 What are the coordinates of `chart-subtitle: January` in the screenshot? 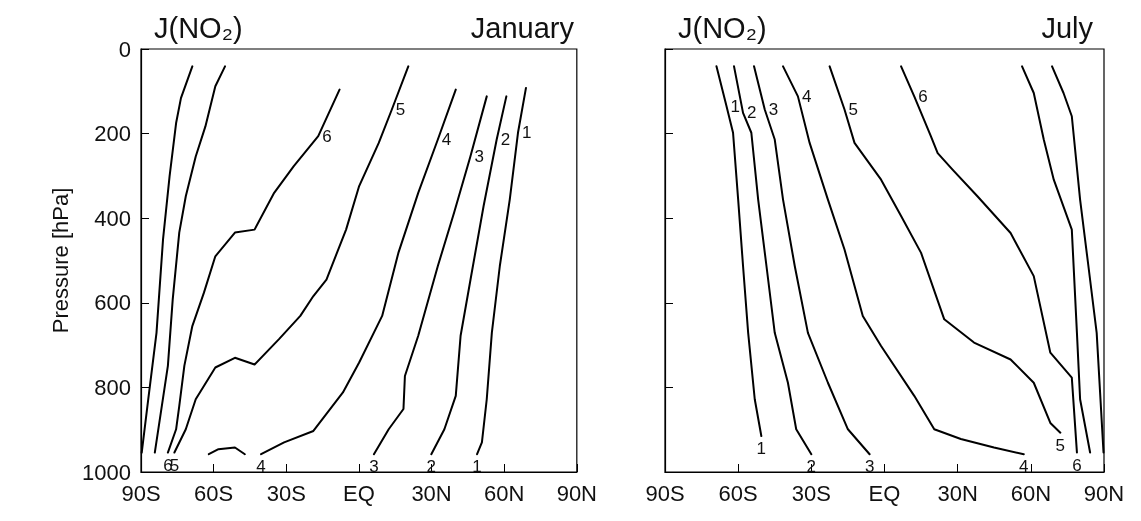 It's located at (522, 27).